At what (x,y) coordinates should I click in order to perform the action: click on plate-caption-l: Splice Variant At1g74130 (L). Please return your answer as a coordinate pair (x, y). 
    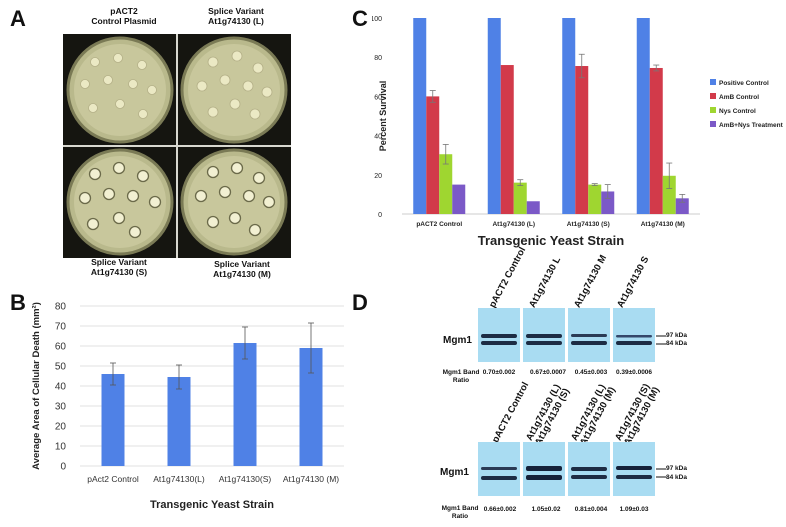
    Looking at the image, I should click on (236, 16).